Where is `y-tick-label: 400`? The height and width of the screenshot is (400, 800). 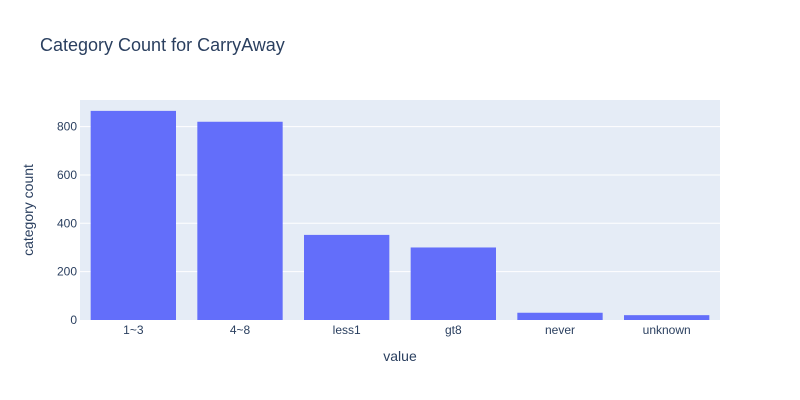 y-tick-label: 400 is located at coordinates (67, 223).